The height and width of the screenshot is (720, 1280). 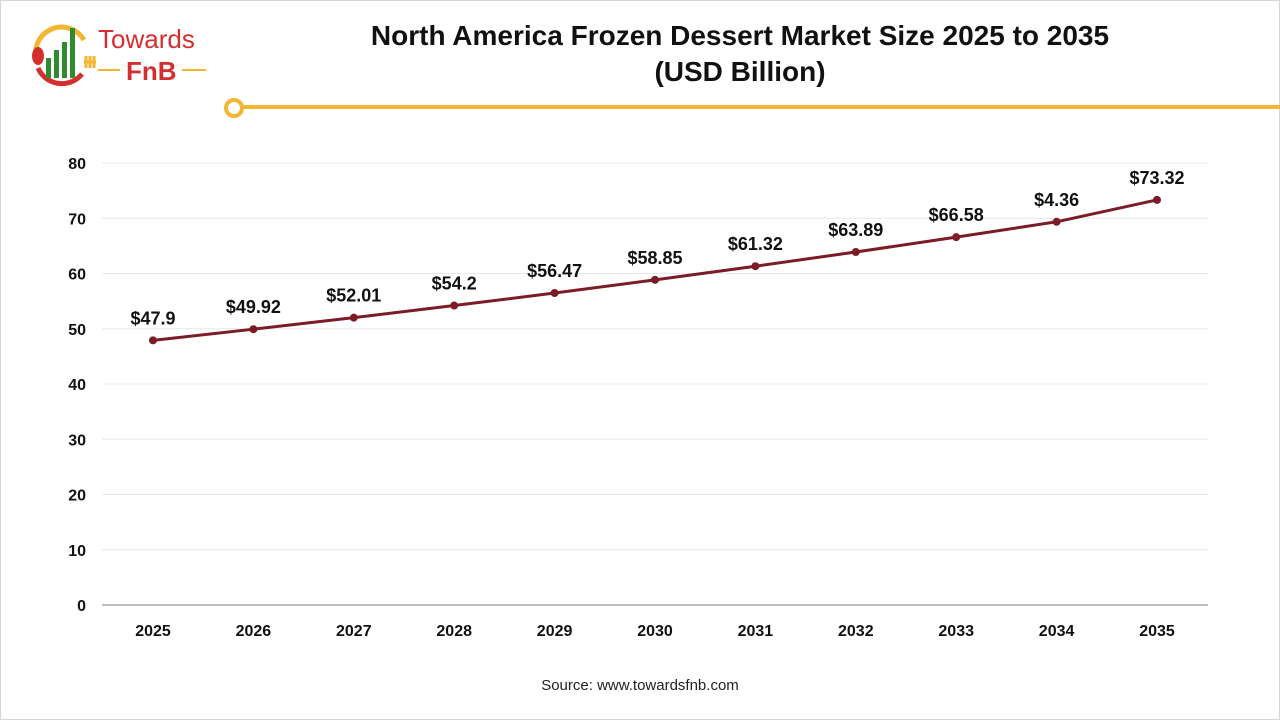 What do you see at coordinates (152, 318) in the screenshot?
I see `data-label: $47.9` at bounding box center [152, 318].